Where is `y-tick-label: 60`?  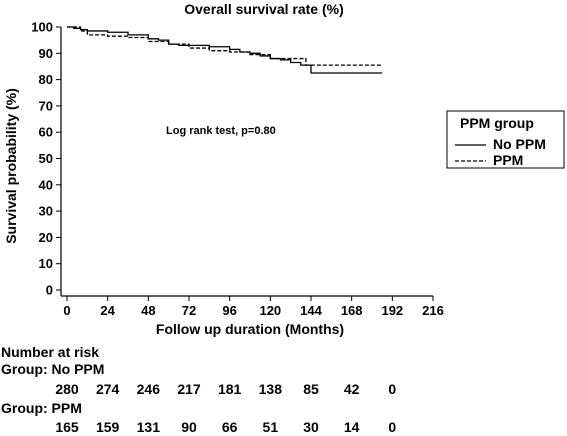 y-tick-label: 60 is located at coordinates (46, 132).